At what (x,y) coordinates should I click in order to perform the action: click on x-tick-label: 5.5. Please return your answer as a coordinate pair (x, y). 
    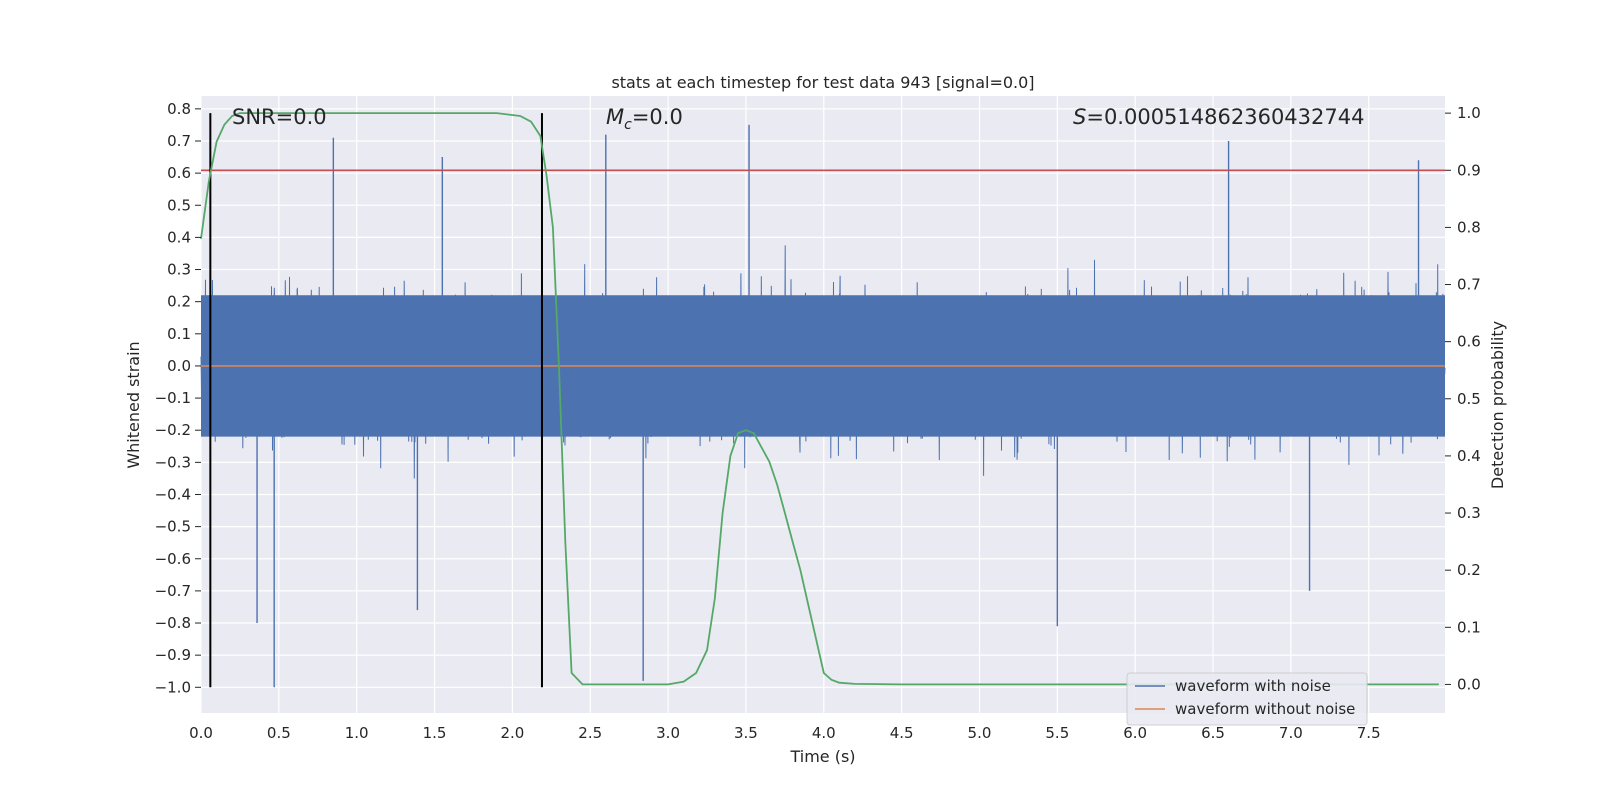
    Looking at the image, I should click on (1057, 733).